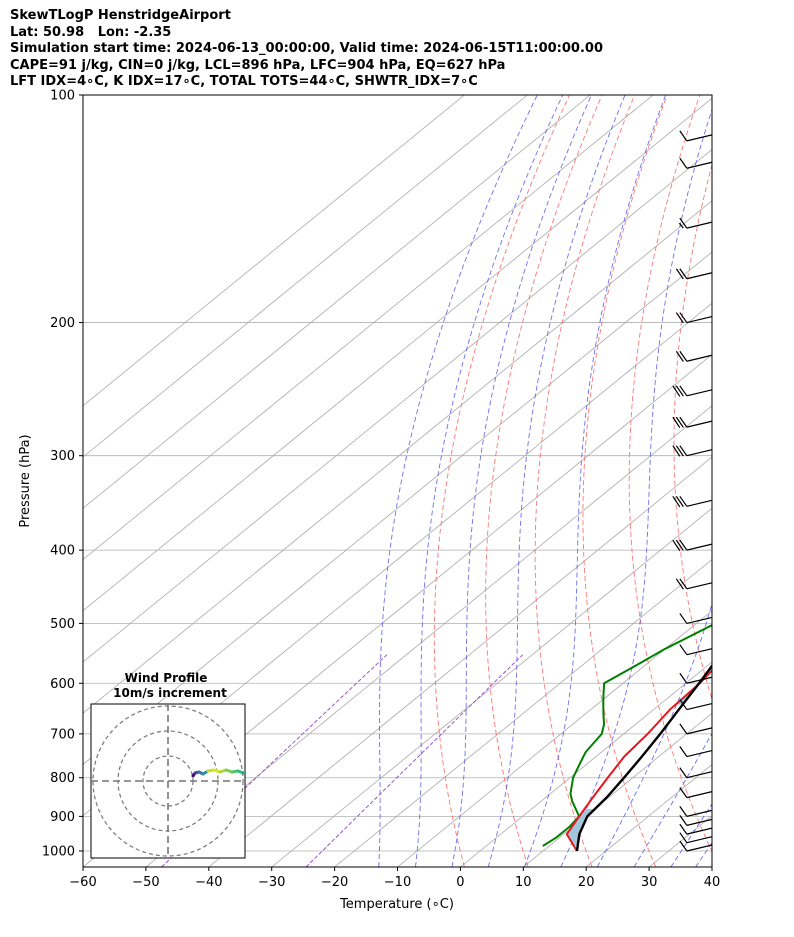 The width and height of the screenshot is (794, 937). Describe the element at coordinates (271, 882) in the screenshot. I see `x-tick-label: −30` at that location.